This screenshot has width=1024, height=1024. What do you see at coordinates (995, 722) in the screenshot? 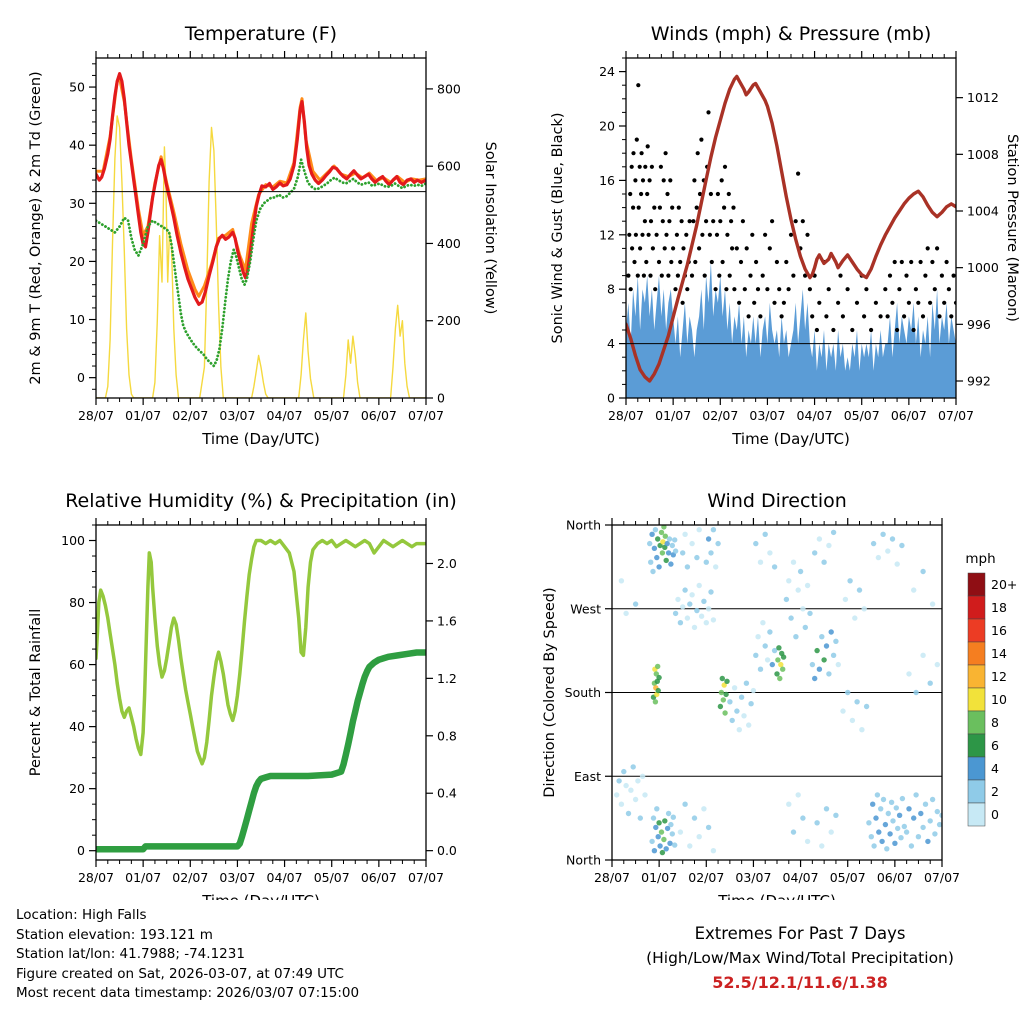
I see `svg-text: 8` at bounding box center [995, 722].